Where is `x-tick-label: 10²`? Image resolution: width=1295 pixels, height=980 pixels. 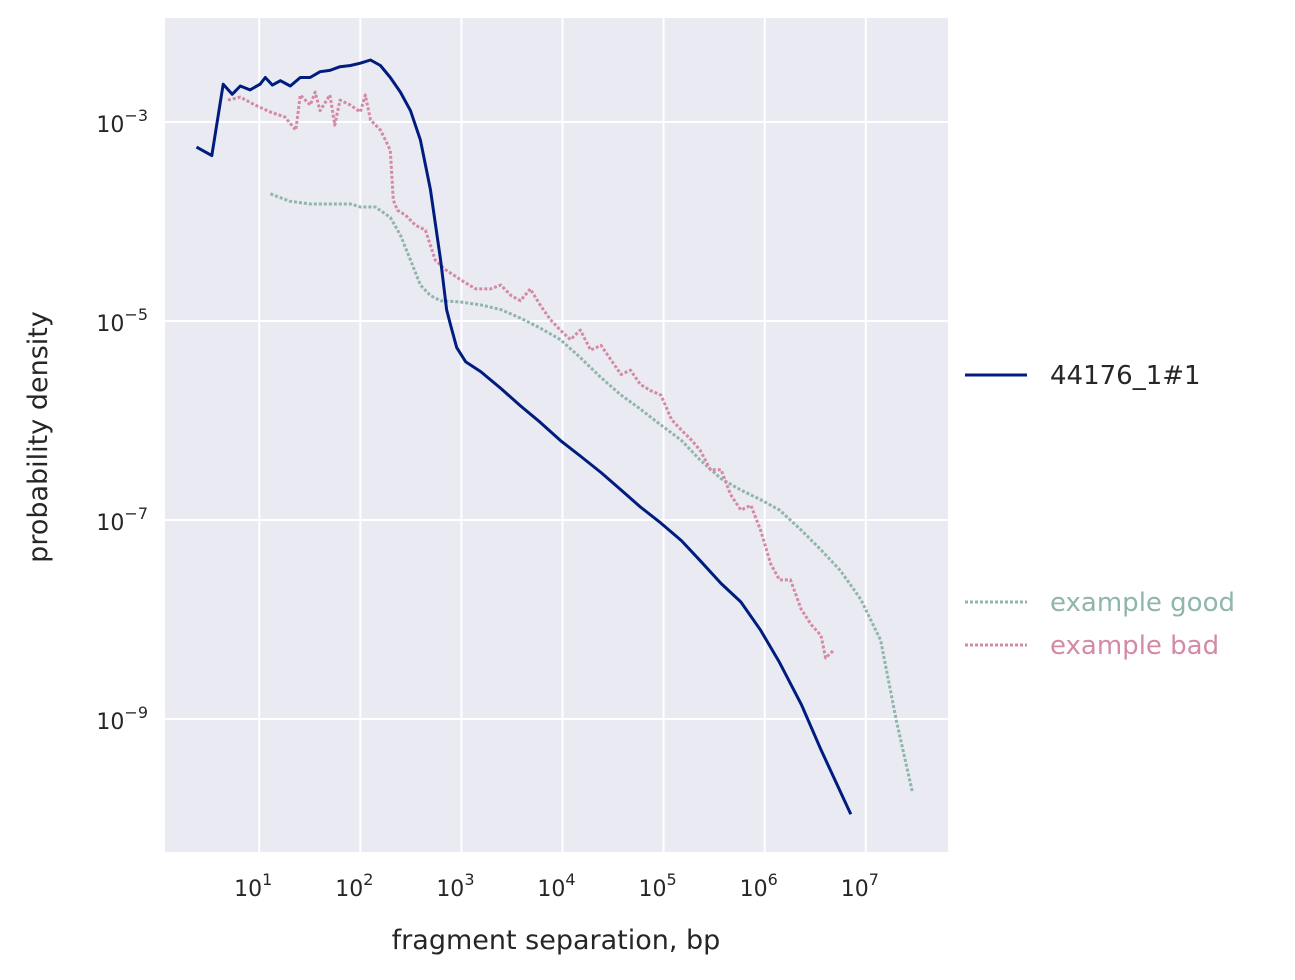
x-tick-label: 10² is located at coordinates (354, 886).